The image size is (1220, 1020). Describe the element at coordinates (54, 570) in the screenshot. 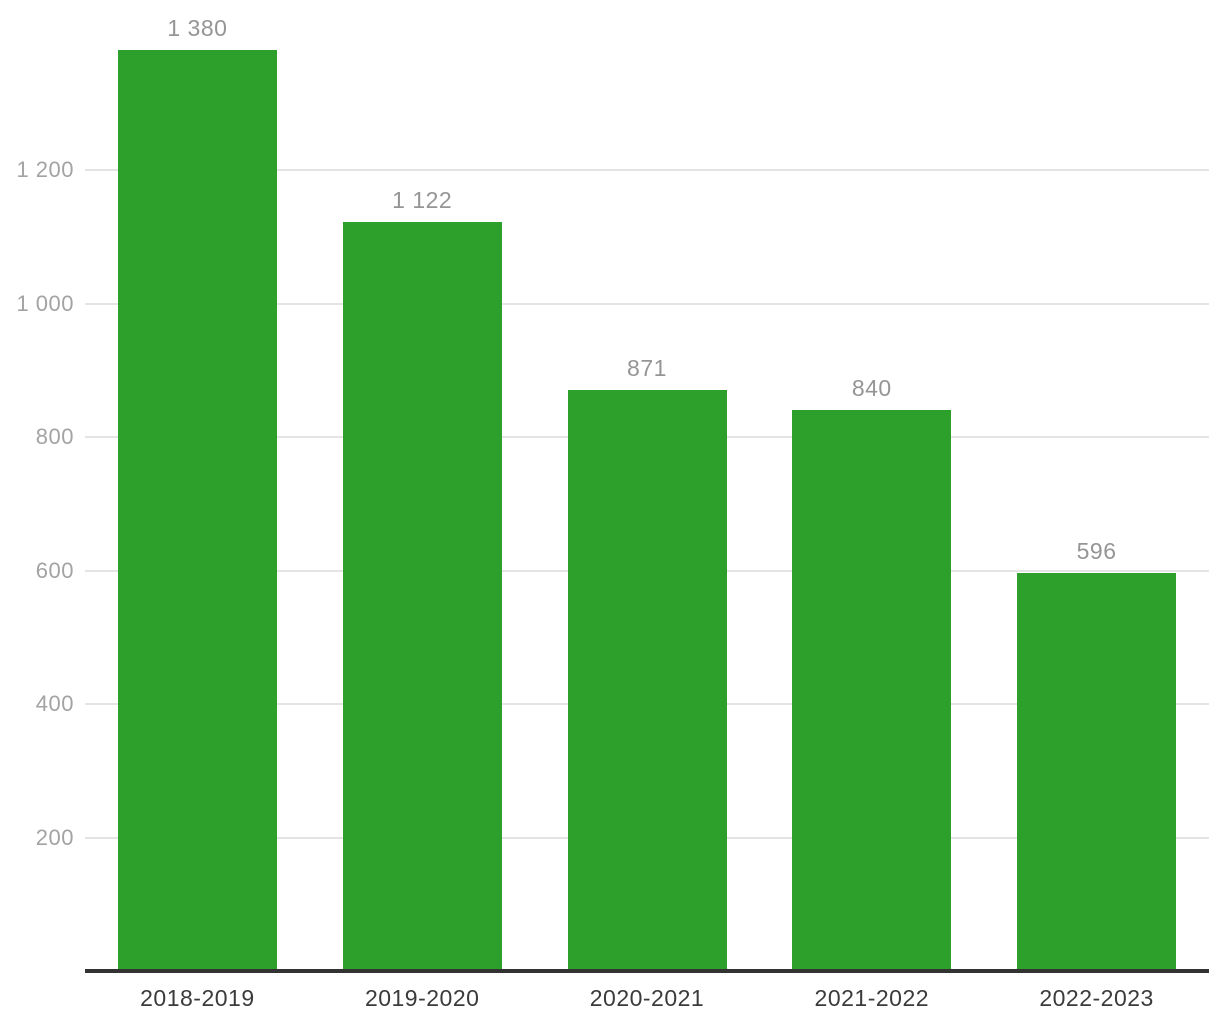

I see `y-tick-label: 600` at that location.